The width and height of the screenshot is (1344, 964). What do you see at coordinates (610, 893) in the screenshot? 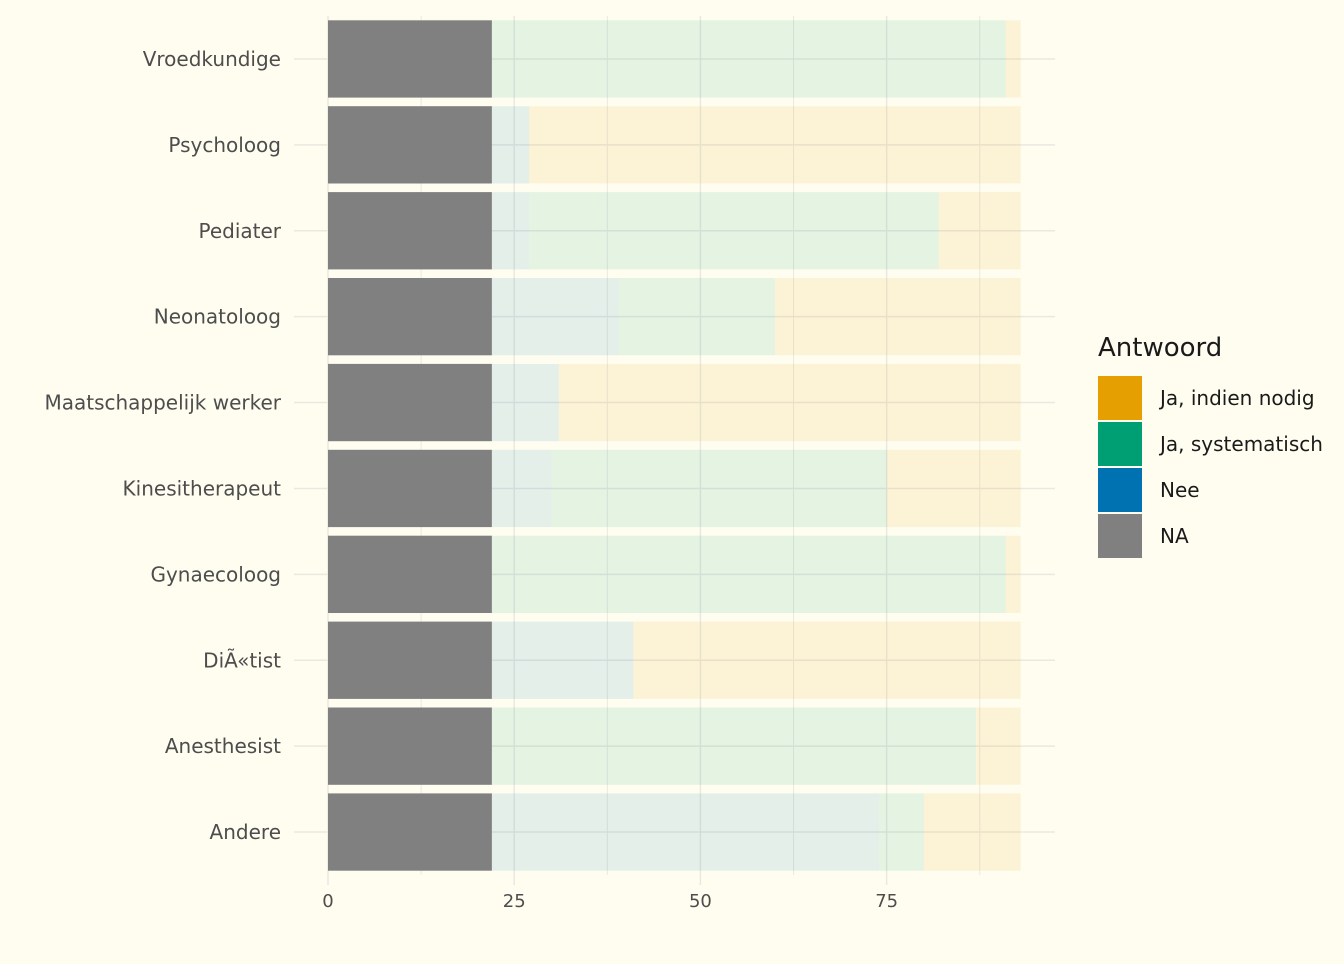
I see `value-axis: 0 25 50 75` at bounding box center [610, 893].